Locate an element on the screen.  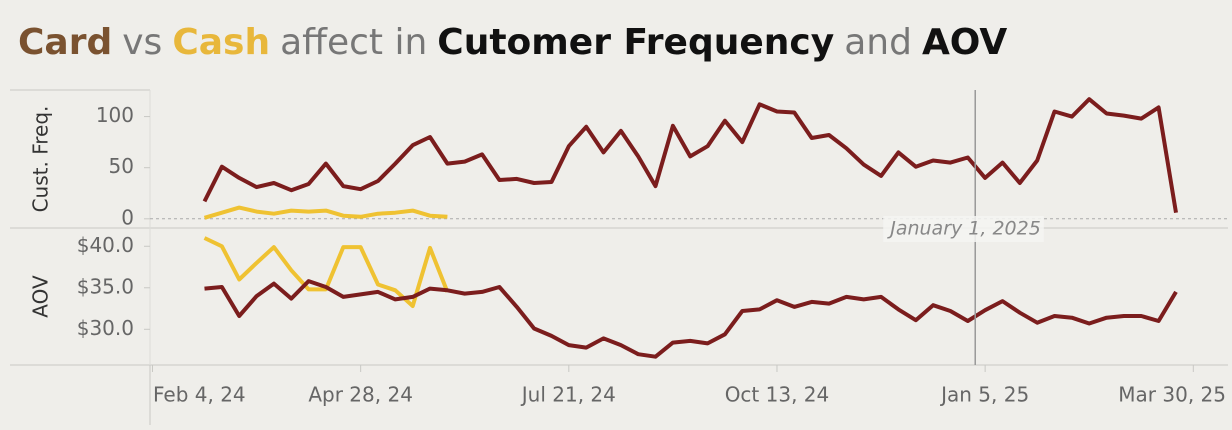
title-part: Cash is located at coordinates (221, 42).